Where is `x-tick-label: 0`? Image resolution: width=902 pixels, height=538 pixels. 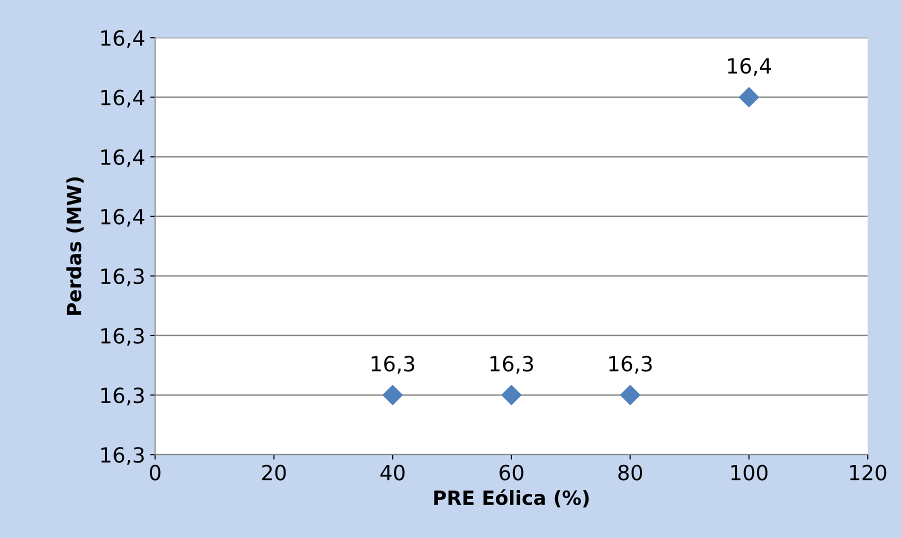
x-tick-label: 0 is located at coordinates (155, 472).